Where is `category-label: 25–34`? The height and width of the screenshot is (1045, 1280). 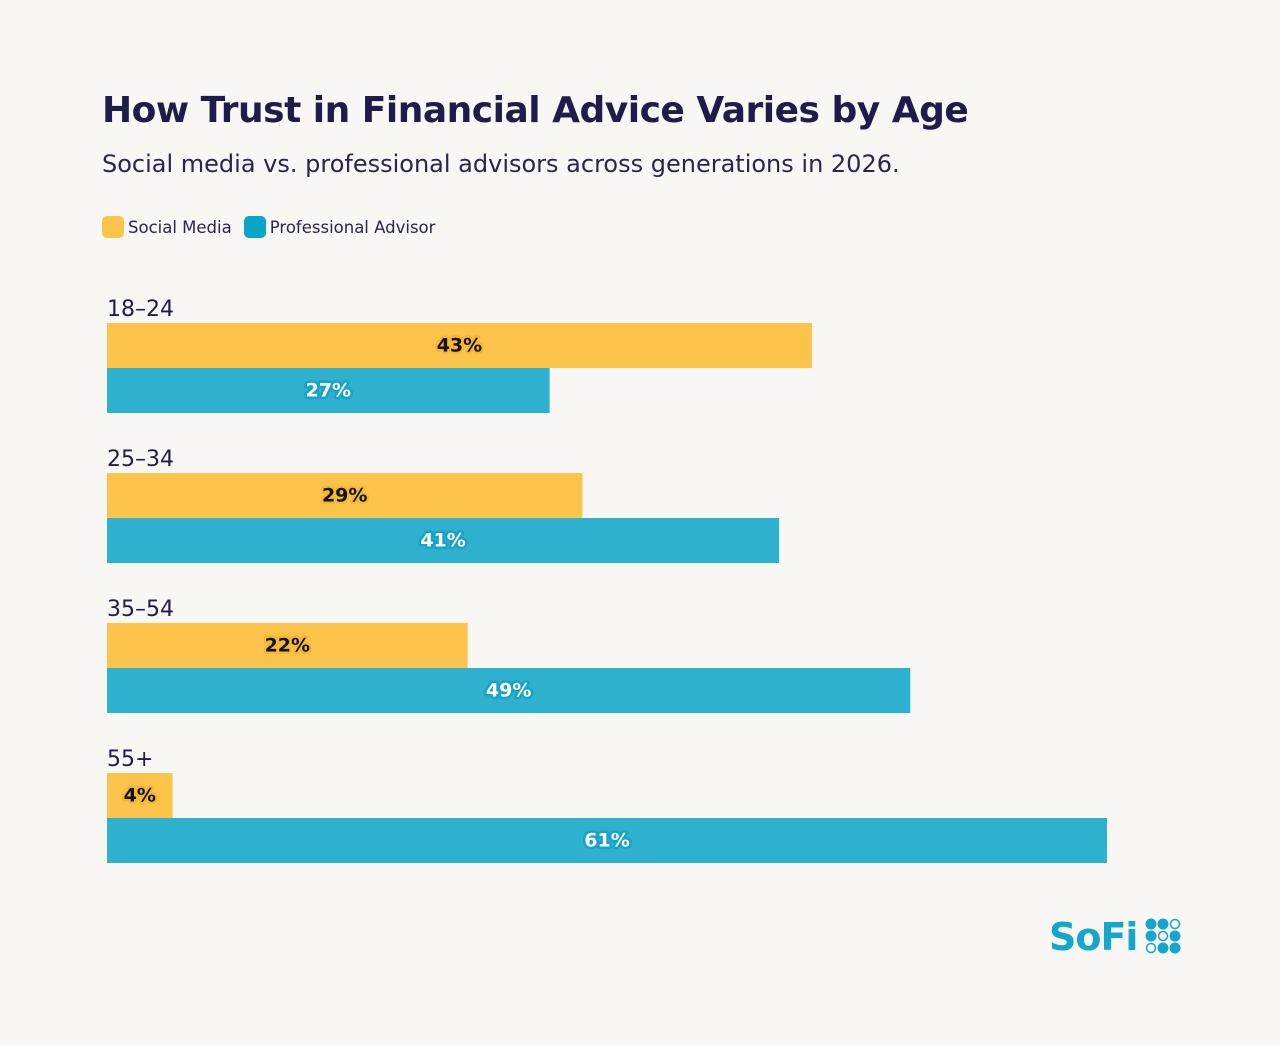
category-label: 25–34 is located at coordinates (140, 459).